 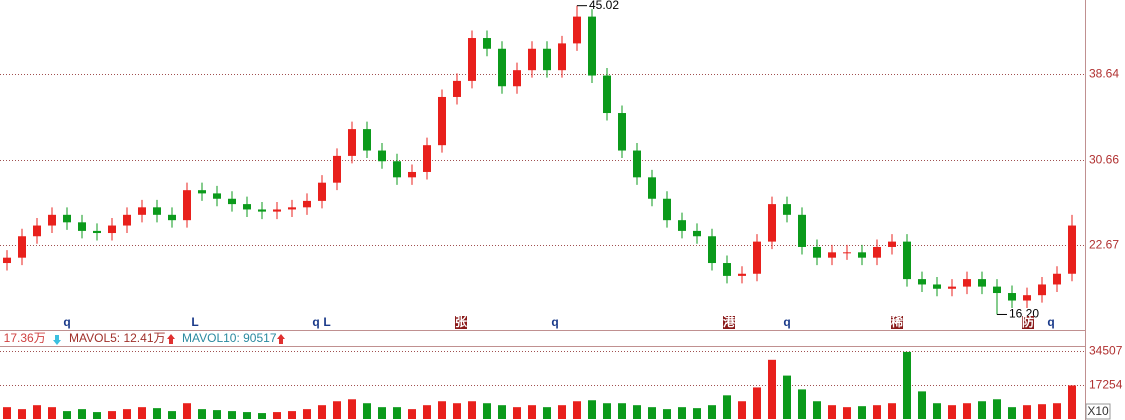 I want to click on high-annotation: 45.02, so click(x=604, y=6).